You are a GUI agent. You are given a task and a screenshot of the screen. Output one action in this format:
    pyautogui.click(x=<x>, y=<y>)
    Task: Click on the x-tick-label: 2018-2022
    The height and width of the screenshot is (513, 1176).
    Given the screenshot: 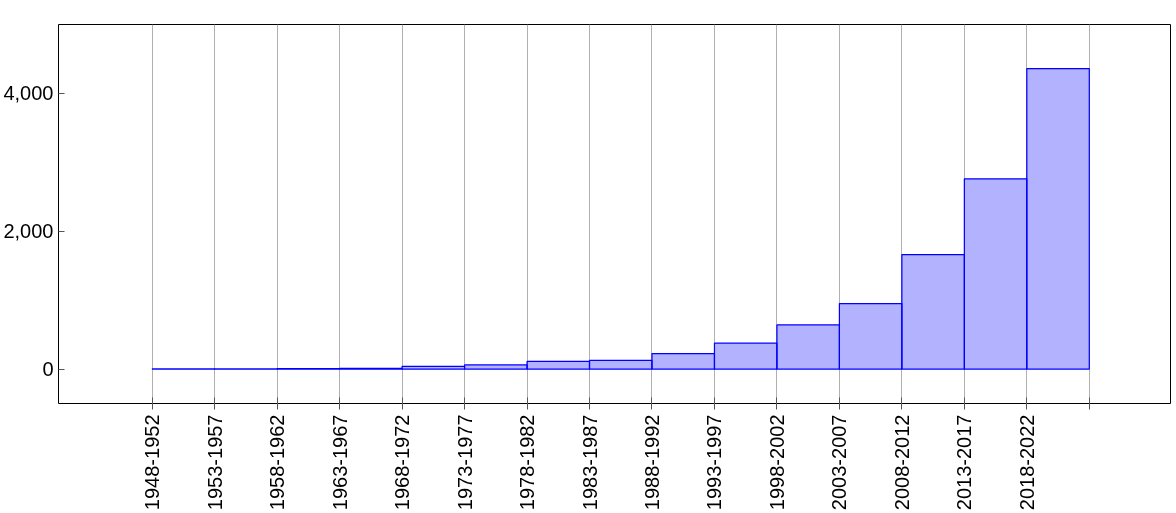 What is the action you would take?
    pyautogui.click(x=1026, y=462)
    